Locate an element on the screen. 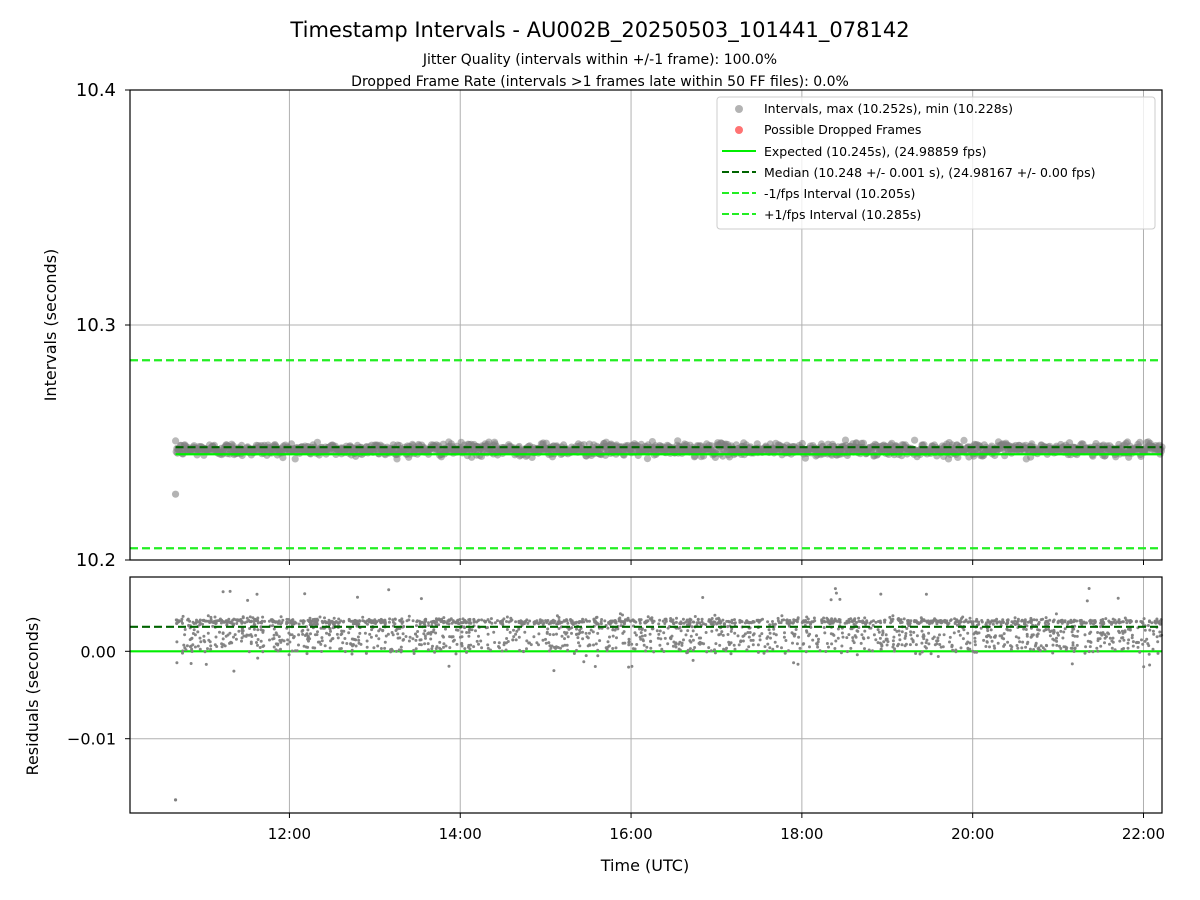 The width and height of the screenshot is (1200, 900). residual-point-2043 is located at coordinates (478, 636).